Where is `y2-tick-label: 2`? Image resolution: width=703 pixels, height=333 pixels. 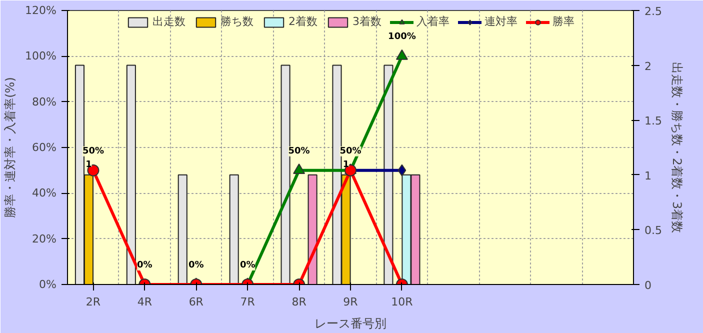 y2-tick-label: 2 is located at coordinates (648, 66).